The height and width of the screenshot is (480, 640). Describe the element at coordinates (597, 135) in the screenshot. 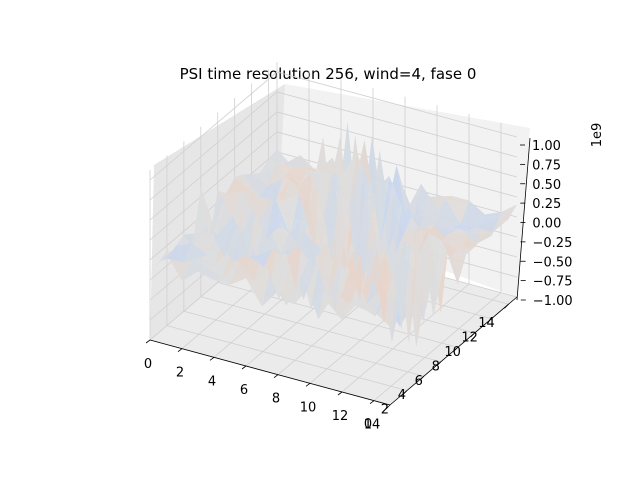

I see `z-offset-label: 1e9` at that location.